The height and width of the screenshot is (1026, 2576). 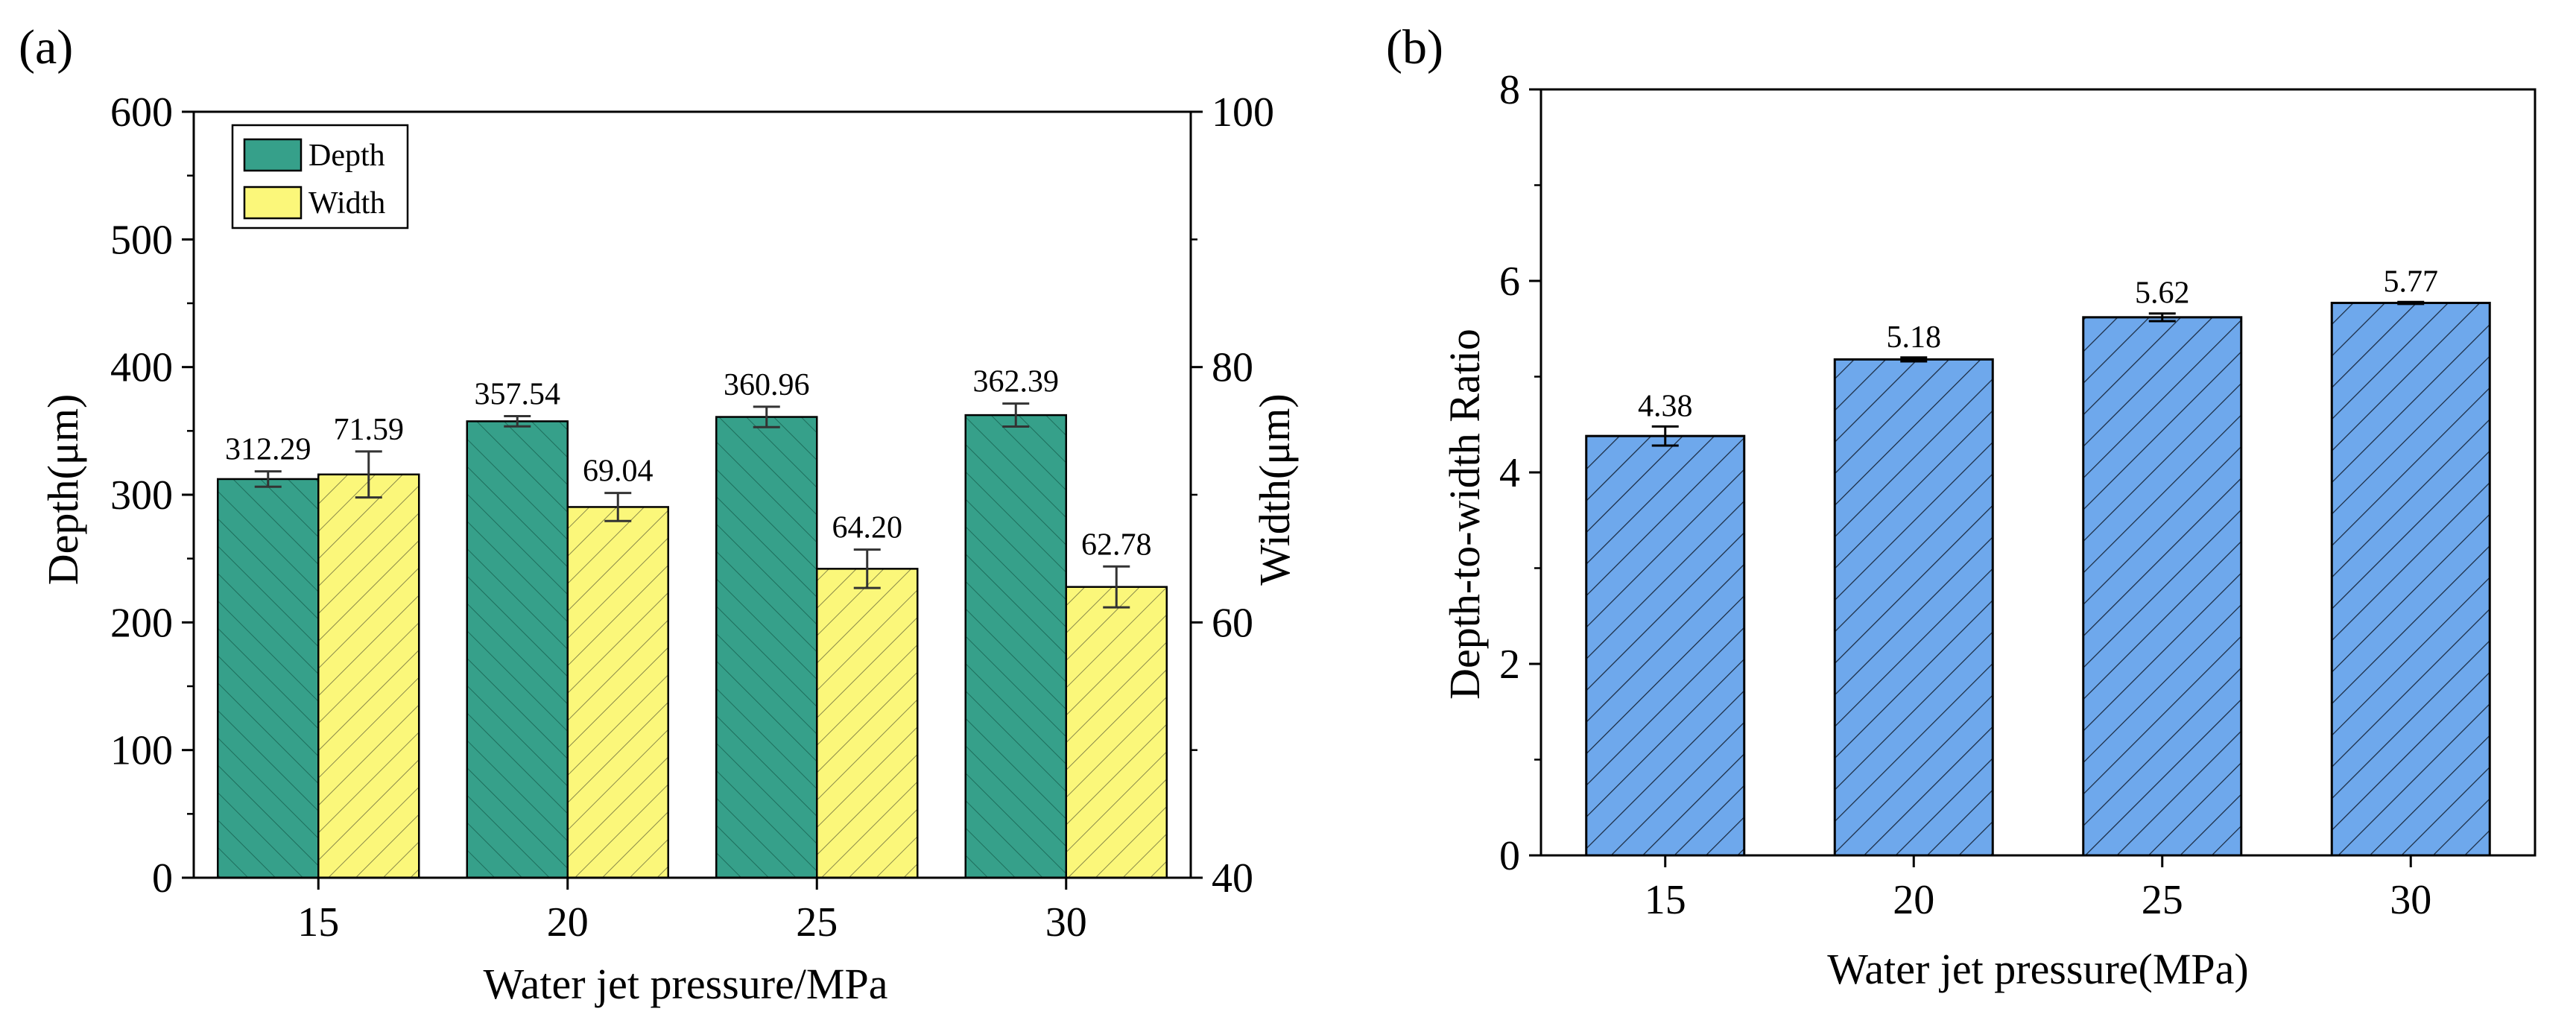 What do you see at coordinates (1509, 665) in the screenshot?
I see `y-tick-label-2: 2` at bounding box center [1509, 665].